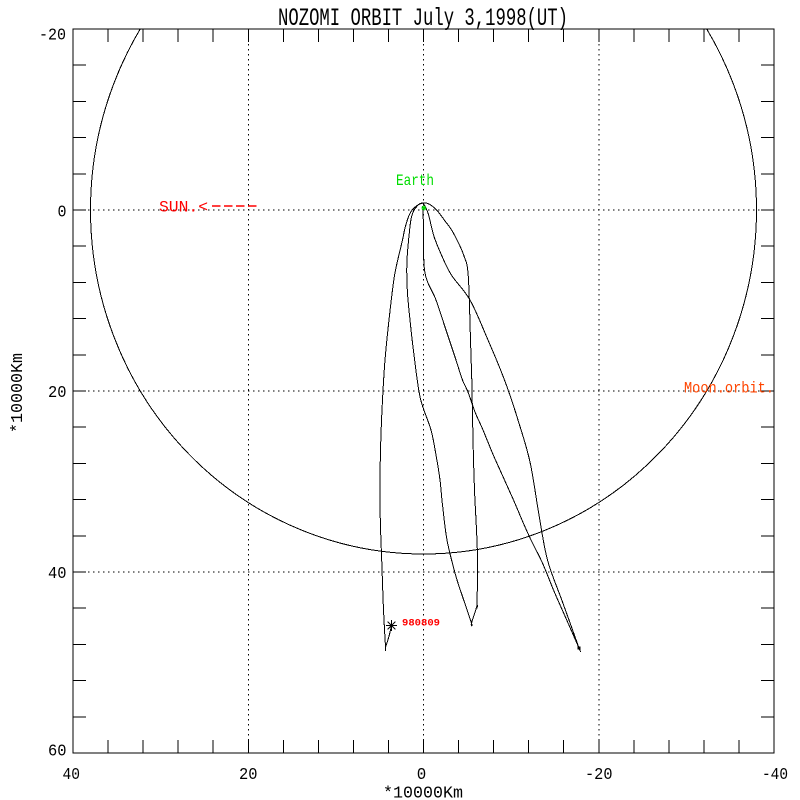  Describe the element at coordinates (57, 752) in the screenshot. I see `svg-text: 60` at that location.